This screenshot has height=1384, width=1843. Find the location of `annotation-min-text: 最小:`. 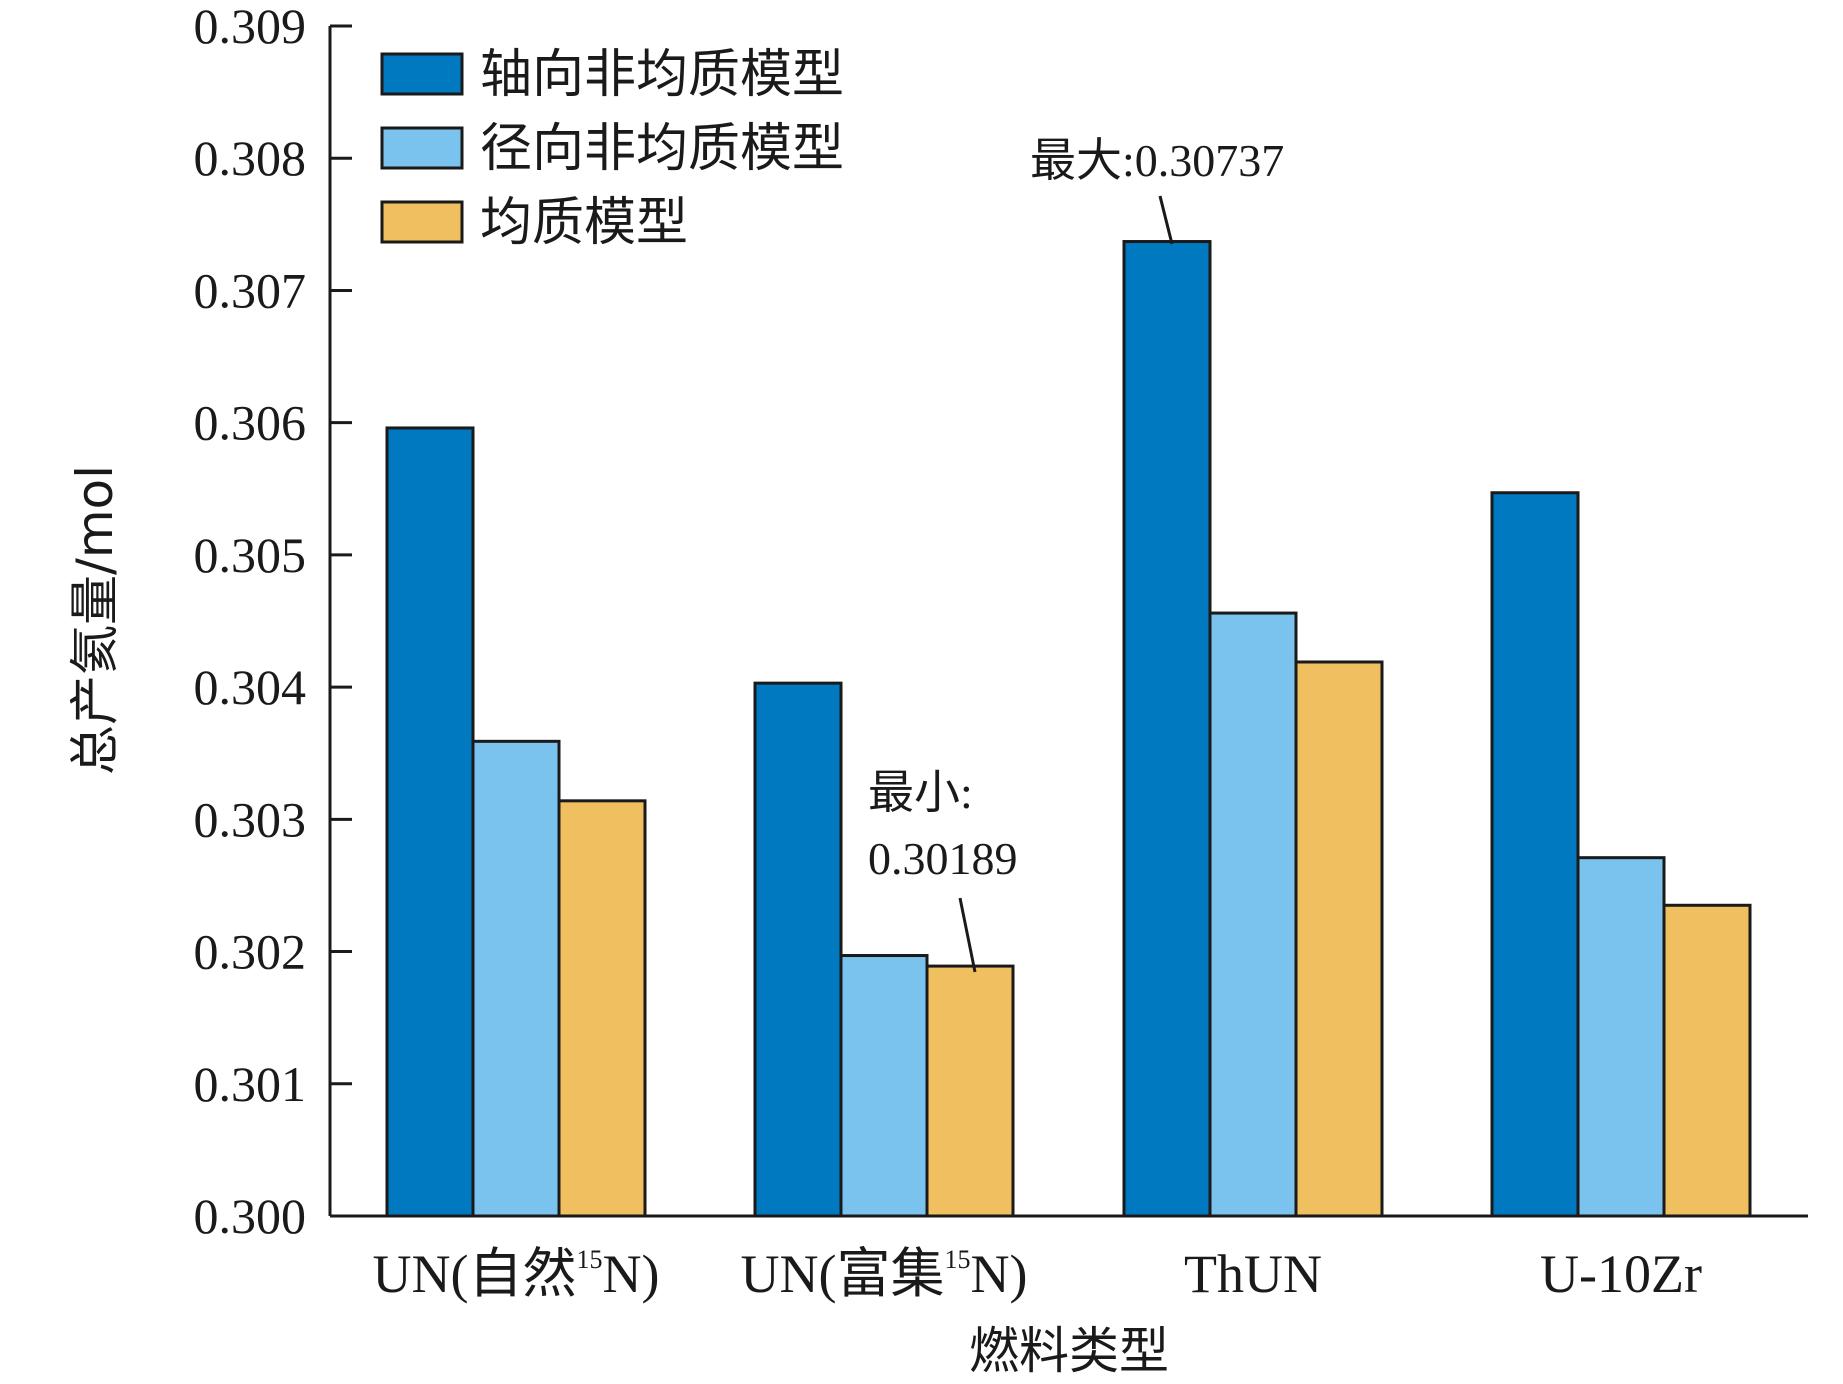

annotation-min-text: 最小: is located at coordinates (920, 792).